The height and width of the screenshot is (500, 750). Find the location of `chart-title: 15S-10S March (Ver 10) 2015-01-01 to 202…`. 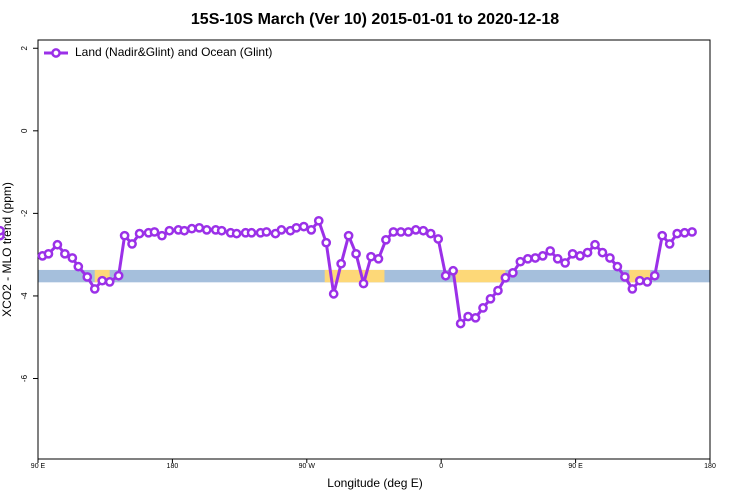

chart-title: 15S-10S March (Ver 10) 2015-01-01 to 202… is located at coordinates (375, 19).